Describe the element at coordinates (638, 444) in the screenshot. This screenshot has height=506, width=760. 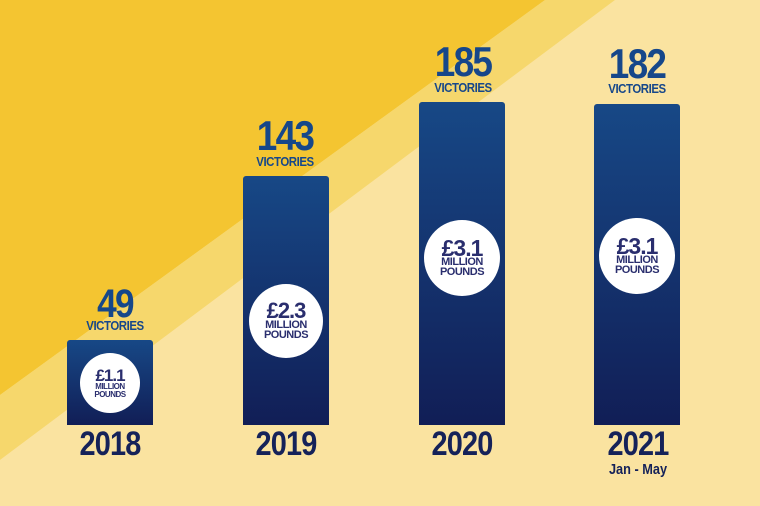
I see `year-label: 2021` at that location.